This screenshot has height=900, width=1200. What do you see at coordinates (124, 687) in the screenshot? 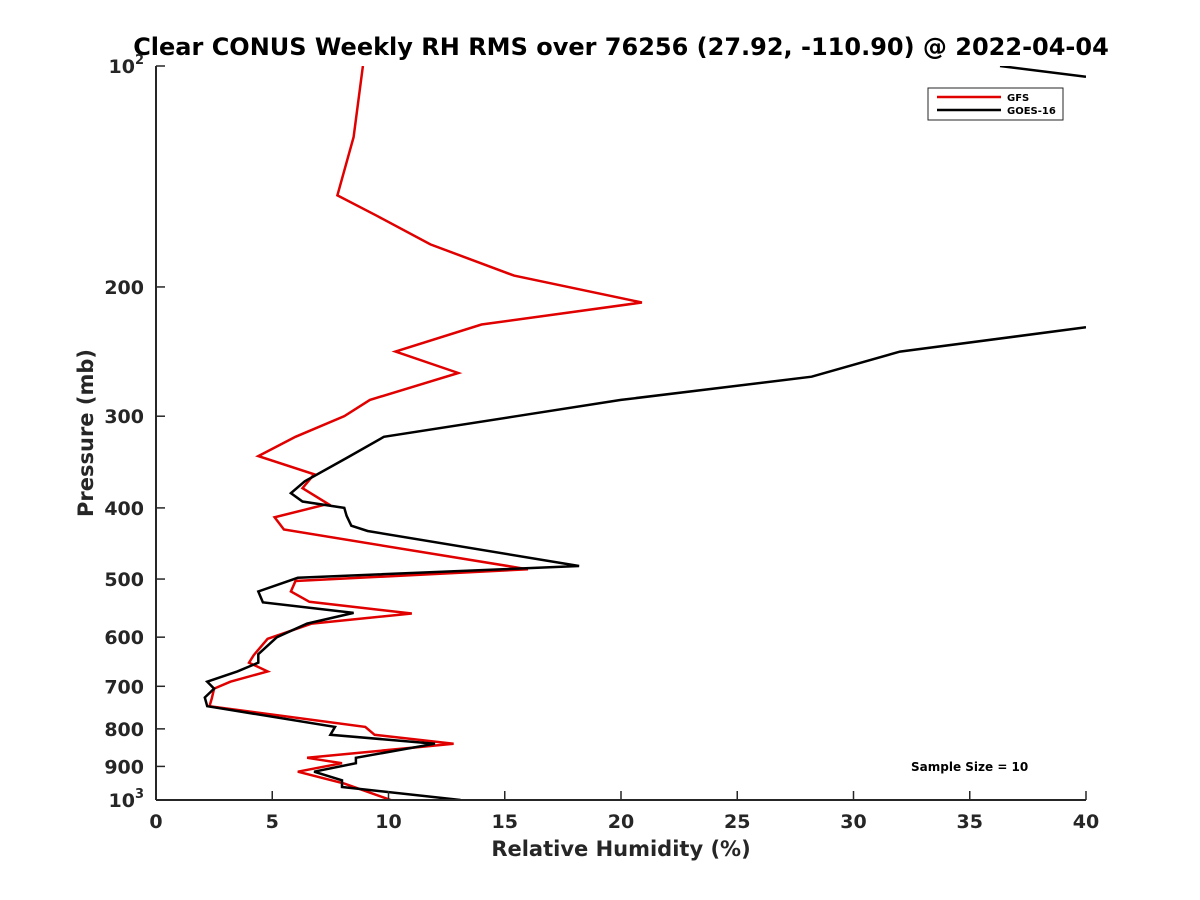
I see `y-tick-label: 700` at bounding box center [124, 687].